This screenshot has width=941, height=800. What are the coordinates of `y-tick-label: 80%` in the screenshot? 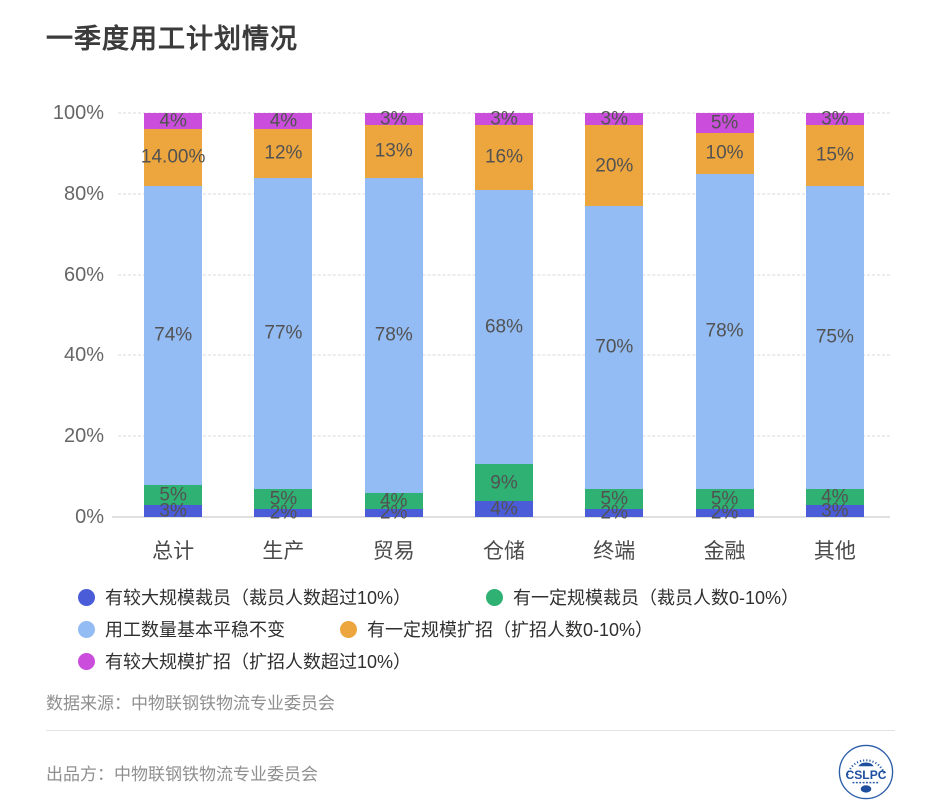 It's located at (83, 193).